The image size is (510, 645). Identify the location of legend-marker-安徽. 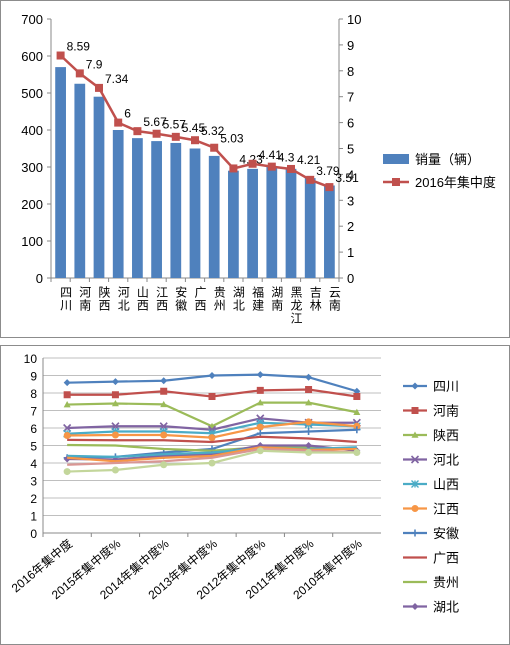
(415, 533).